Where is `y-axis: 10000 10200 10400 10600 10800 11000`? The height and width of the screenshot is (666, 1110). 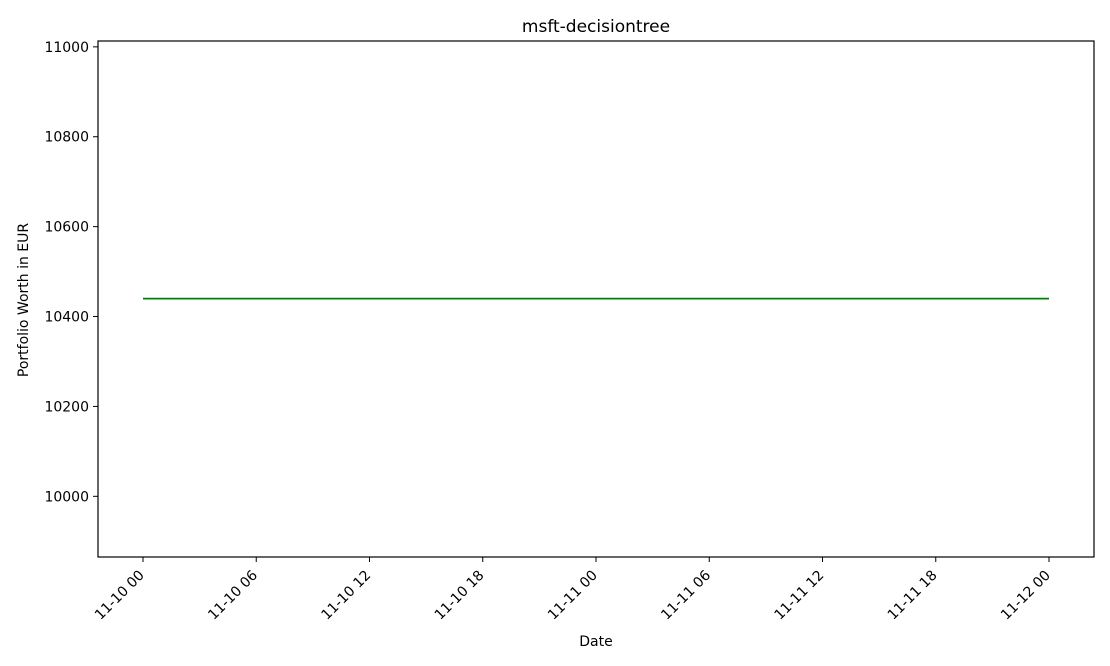
y-axis: 10000 10200 10400 10600 10800 11000 is located at coordinates (71, 272).